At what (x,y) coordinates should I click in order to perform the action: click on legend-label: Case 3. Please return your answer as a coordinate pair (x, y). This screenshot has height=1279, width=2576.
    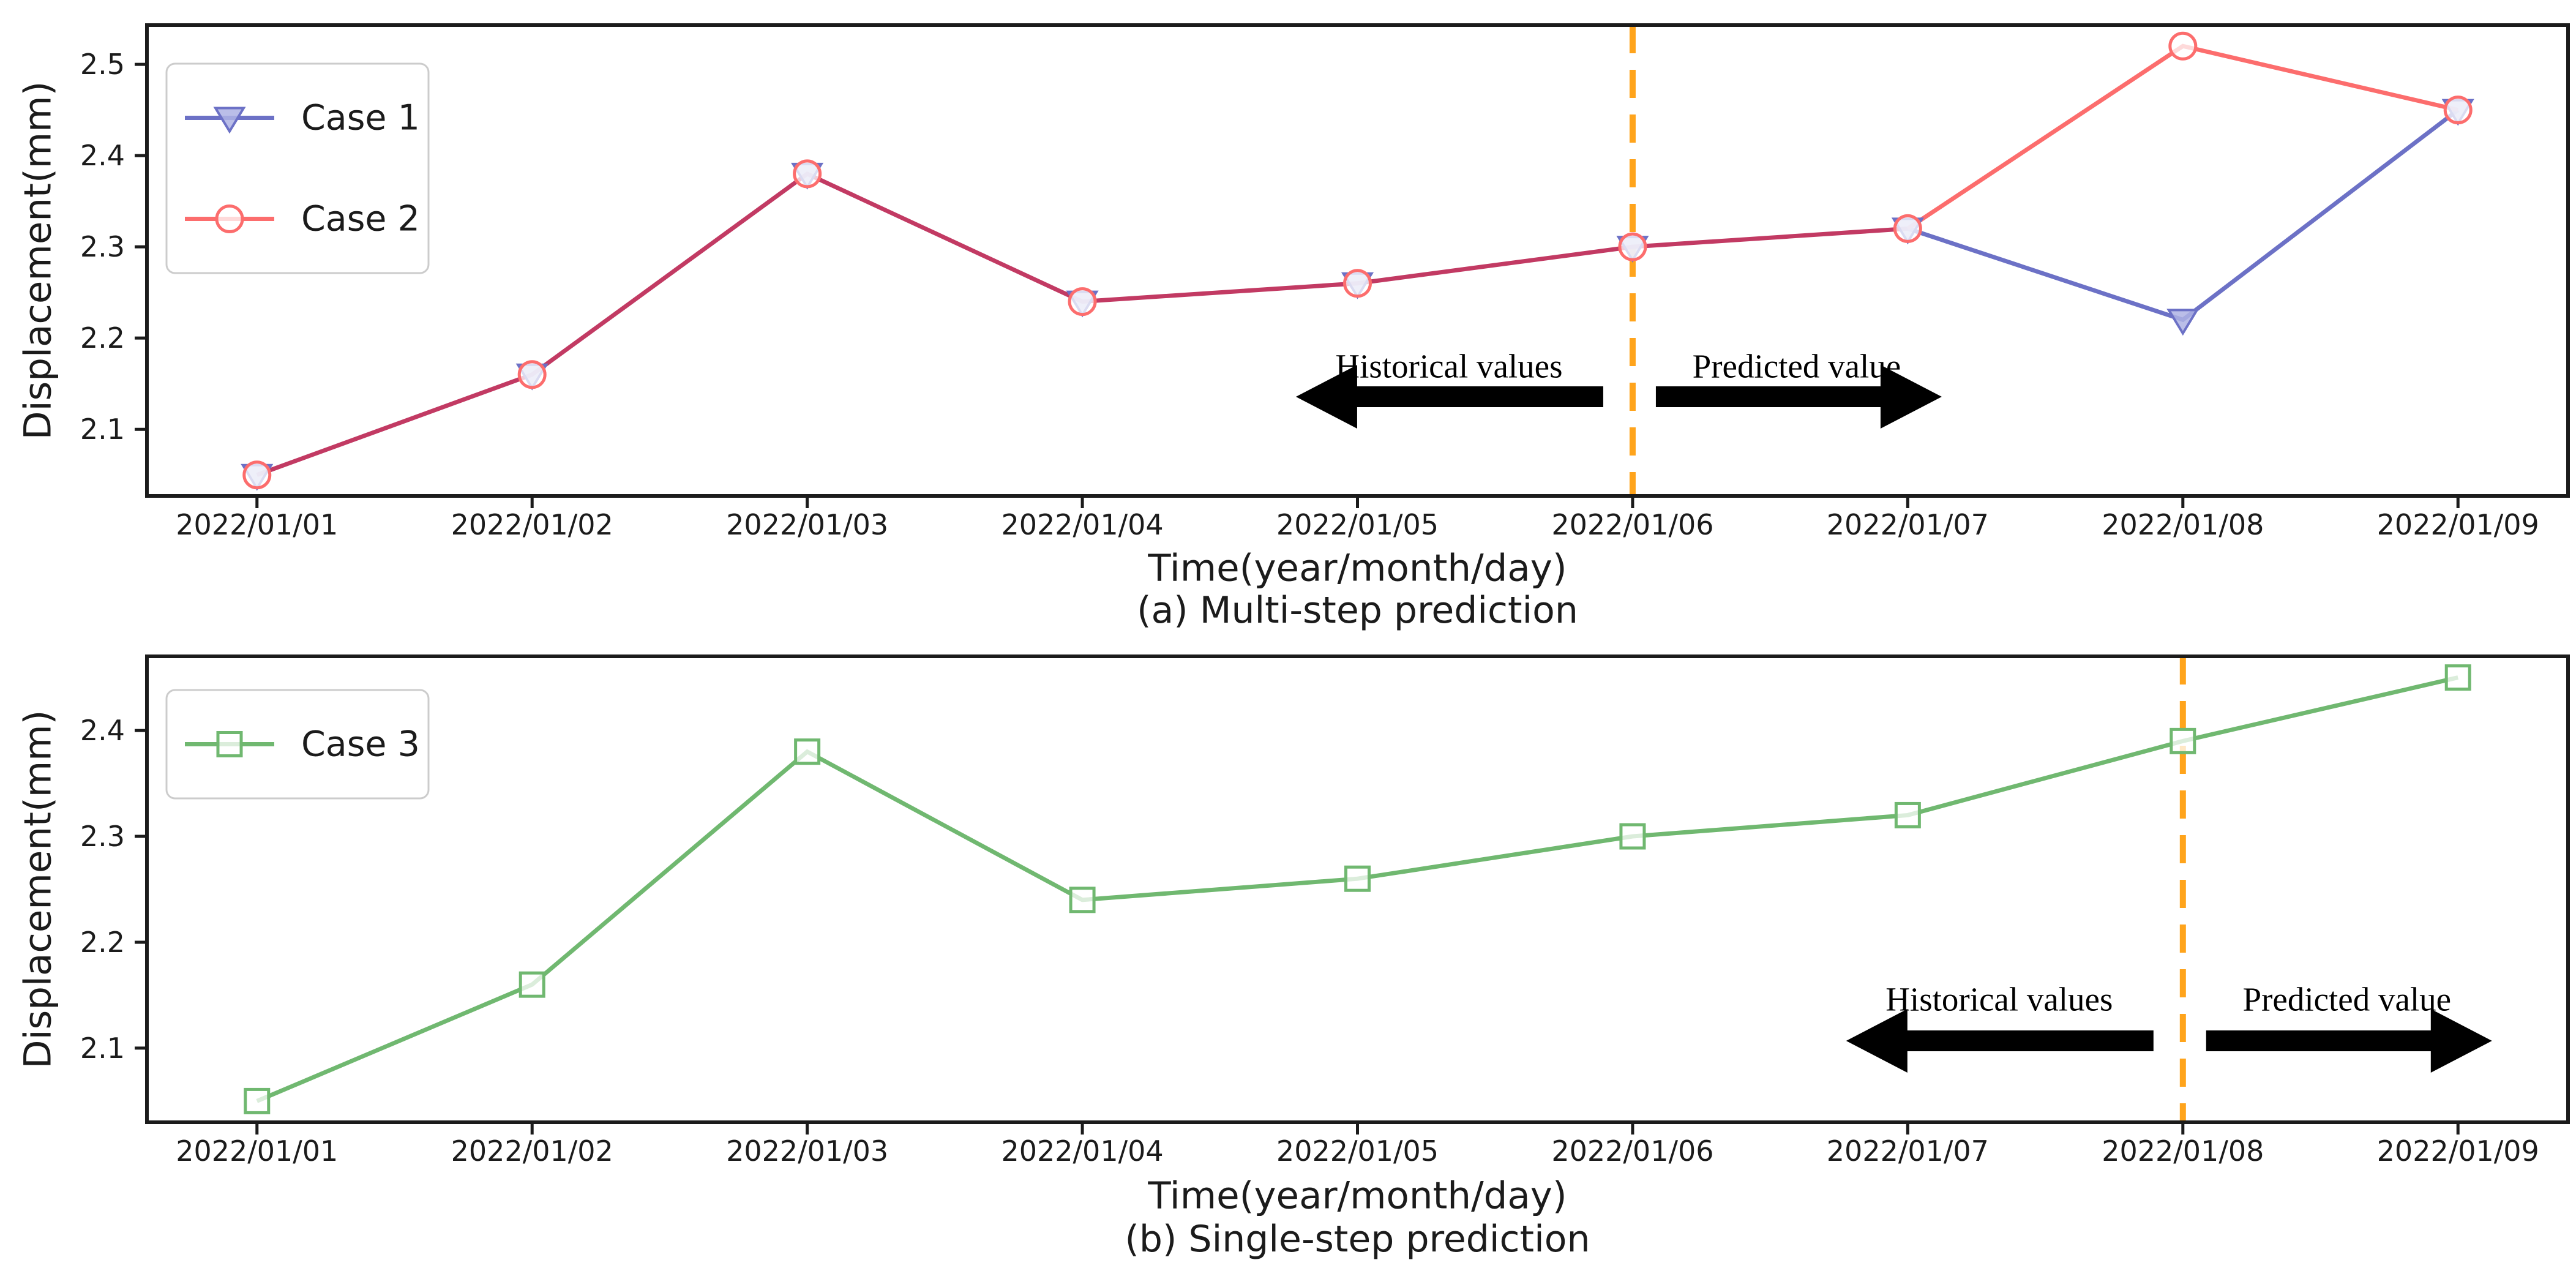
    Looking at the image, I should click on (361, 744).